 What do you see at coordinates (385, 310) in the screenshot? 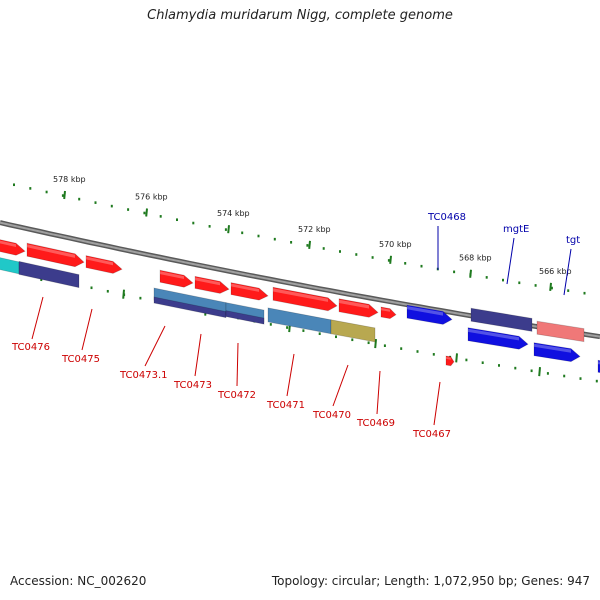
I see `gene-tc0469-arrow-shine` at bounding box center [385, 310].